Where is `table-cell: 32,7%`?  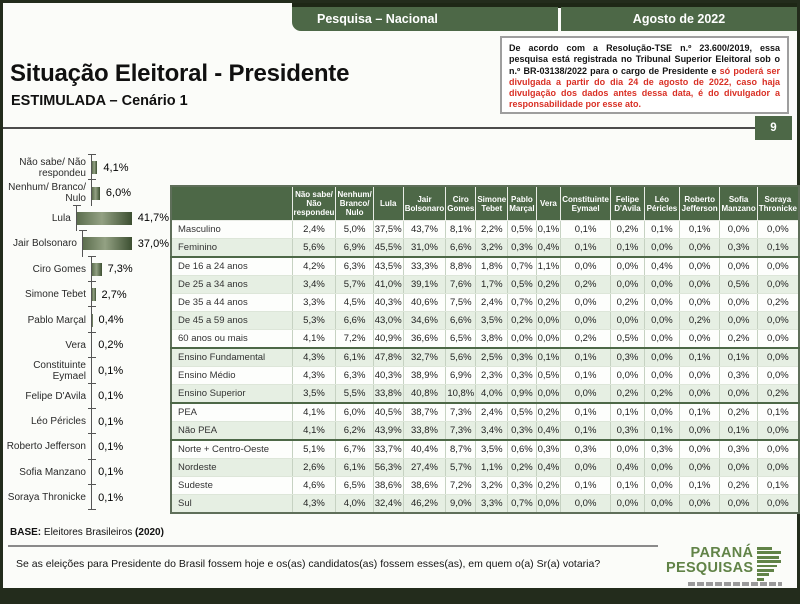 table-cell: 32,7% is located at coordinates (425, 357).